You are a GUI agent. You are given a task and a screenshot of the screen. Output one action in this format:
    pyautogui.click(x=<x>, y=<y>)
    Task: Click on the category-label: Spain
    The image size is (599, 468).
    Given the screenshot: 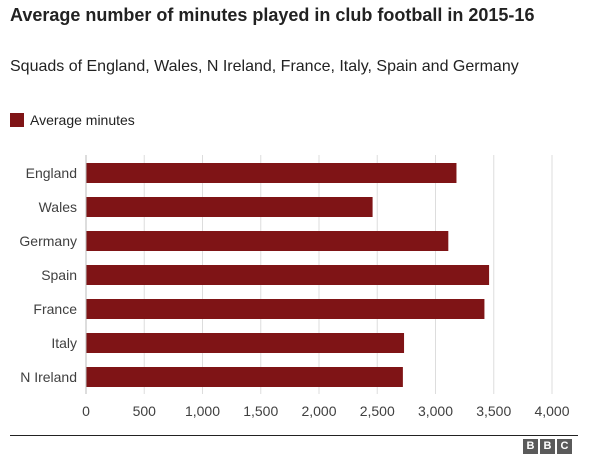 What is the action you would take?
    pyautogui.click(x=59, y=275)
    